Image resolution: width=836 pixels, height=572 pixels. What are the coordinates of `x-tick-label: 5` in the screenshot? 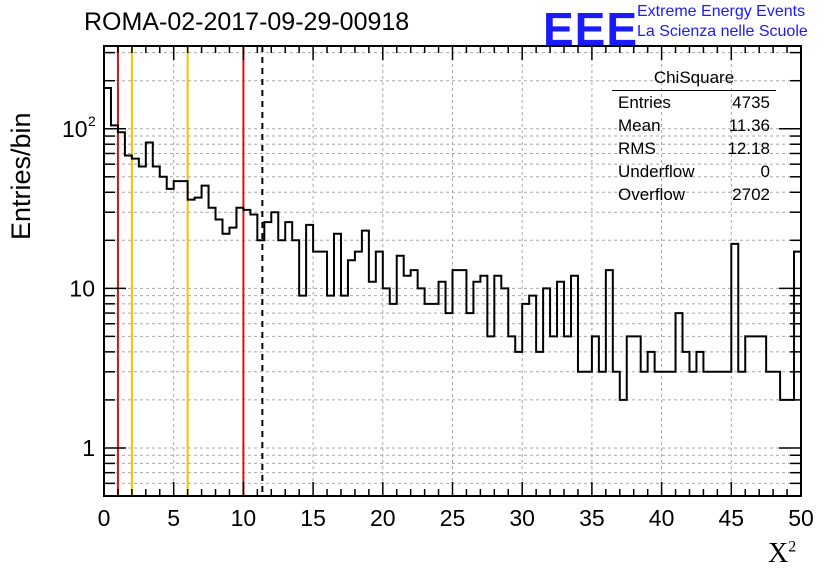 It's located at (173, 518).